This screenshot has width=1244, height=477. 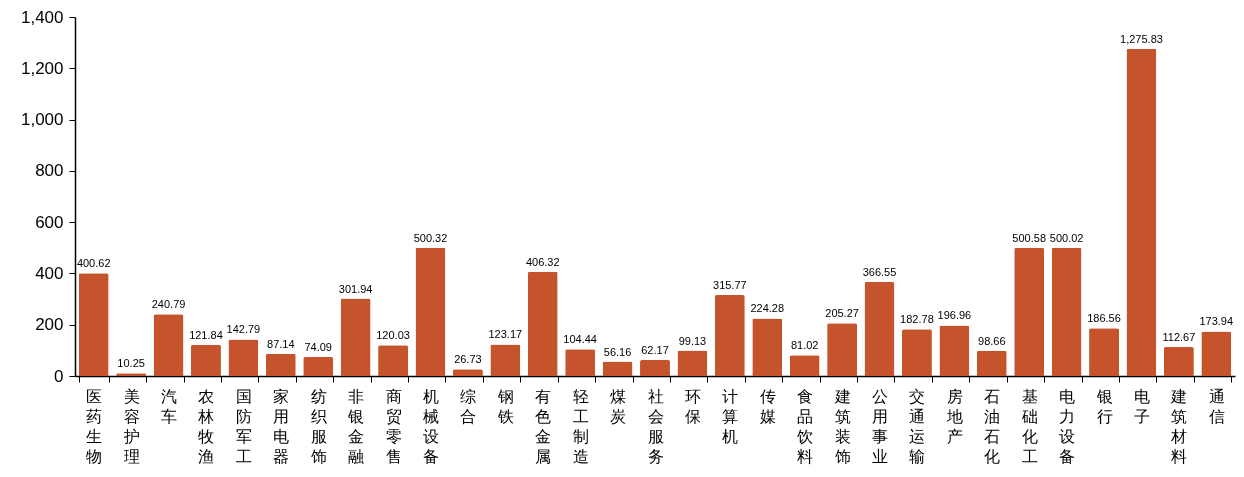 What do you see at coordinates (1179, 426) in the screenshot?
I see `x-tick-label: 建筑材料` at bounding box center [1179, 426].